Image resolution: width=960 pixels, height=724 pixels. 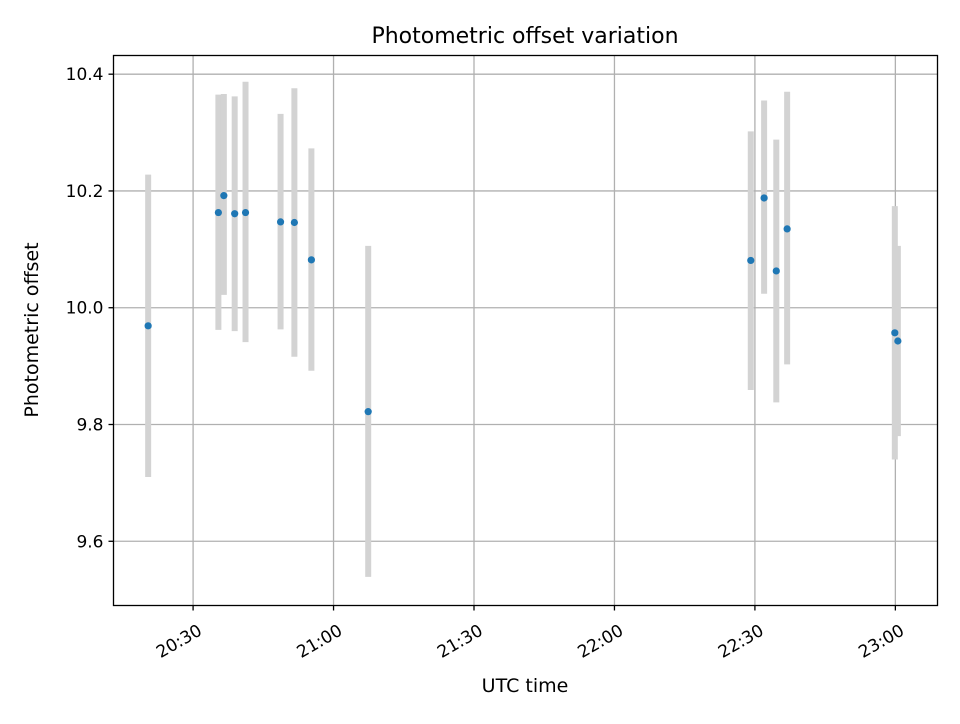 I want to click on x-axis-label: UTC time, so click(x=525, y=686).